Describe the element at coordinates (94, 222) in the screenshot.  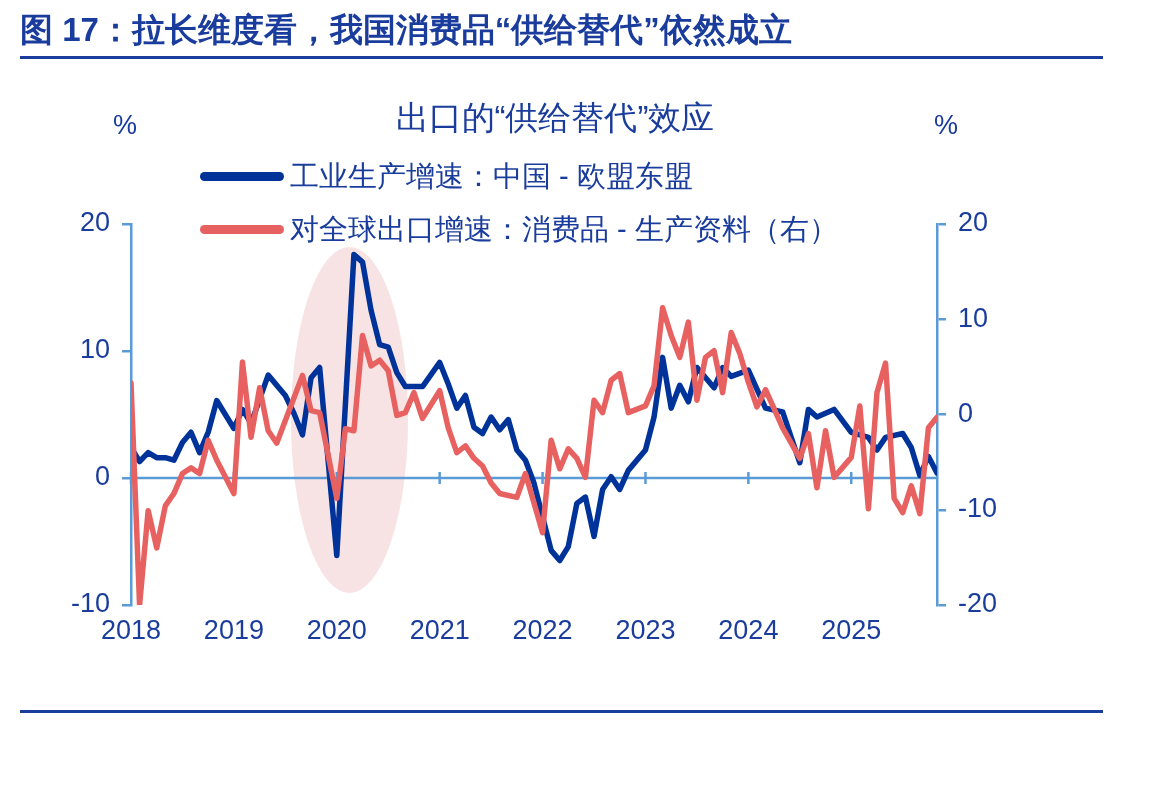
I see `y-tick-label: 20` at that location.